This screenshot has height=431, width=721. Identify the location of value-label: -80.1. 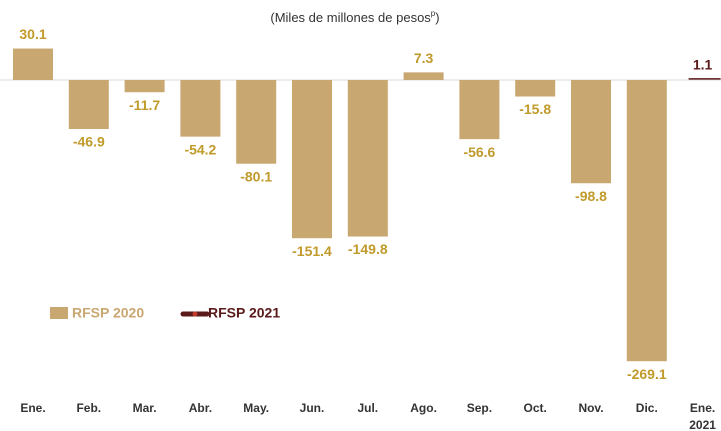
(256, 176).